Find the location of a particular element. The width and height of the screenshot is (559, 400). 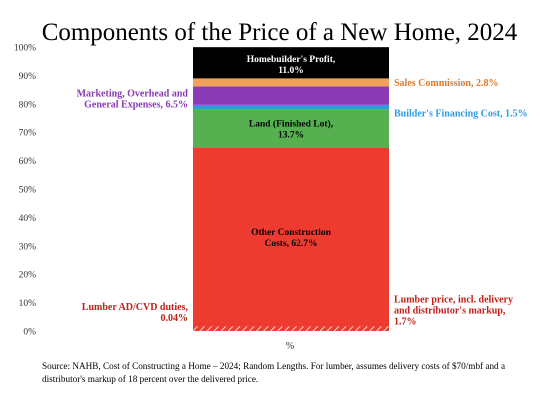

x-axis-label: % is located at coordinates (290, 346).